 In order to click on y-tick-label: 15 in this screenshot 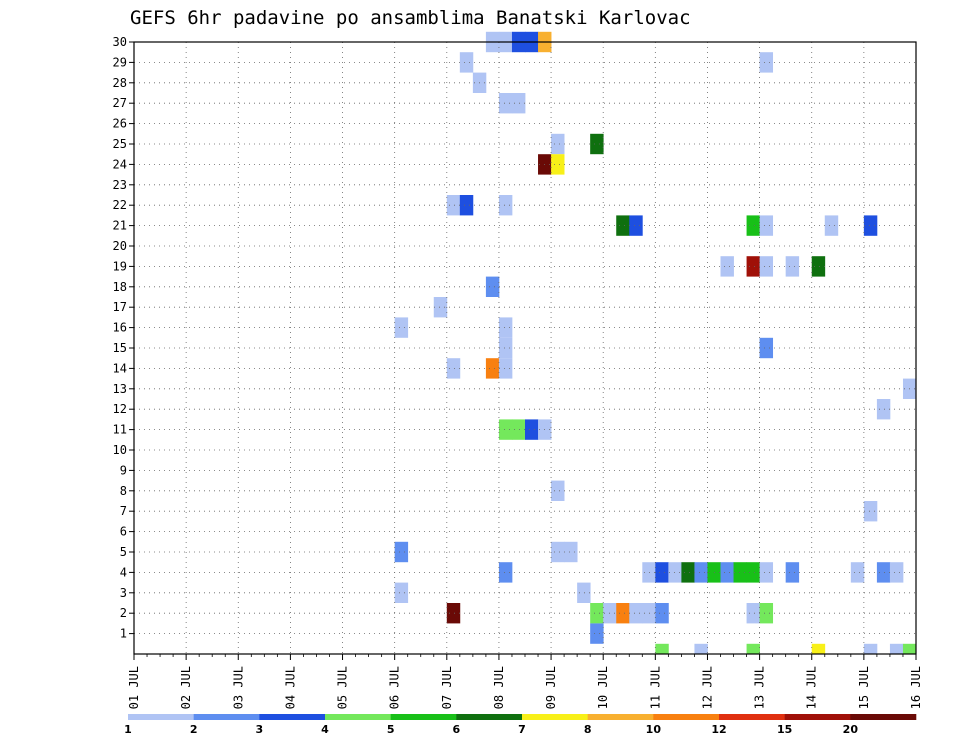, I will do `click(120, 348)`.